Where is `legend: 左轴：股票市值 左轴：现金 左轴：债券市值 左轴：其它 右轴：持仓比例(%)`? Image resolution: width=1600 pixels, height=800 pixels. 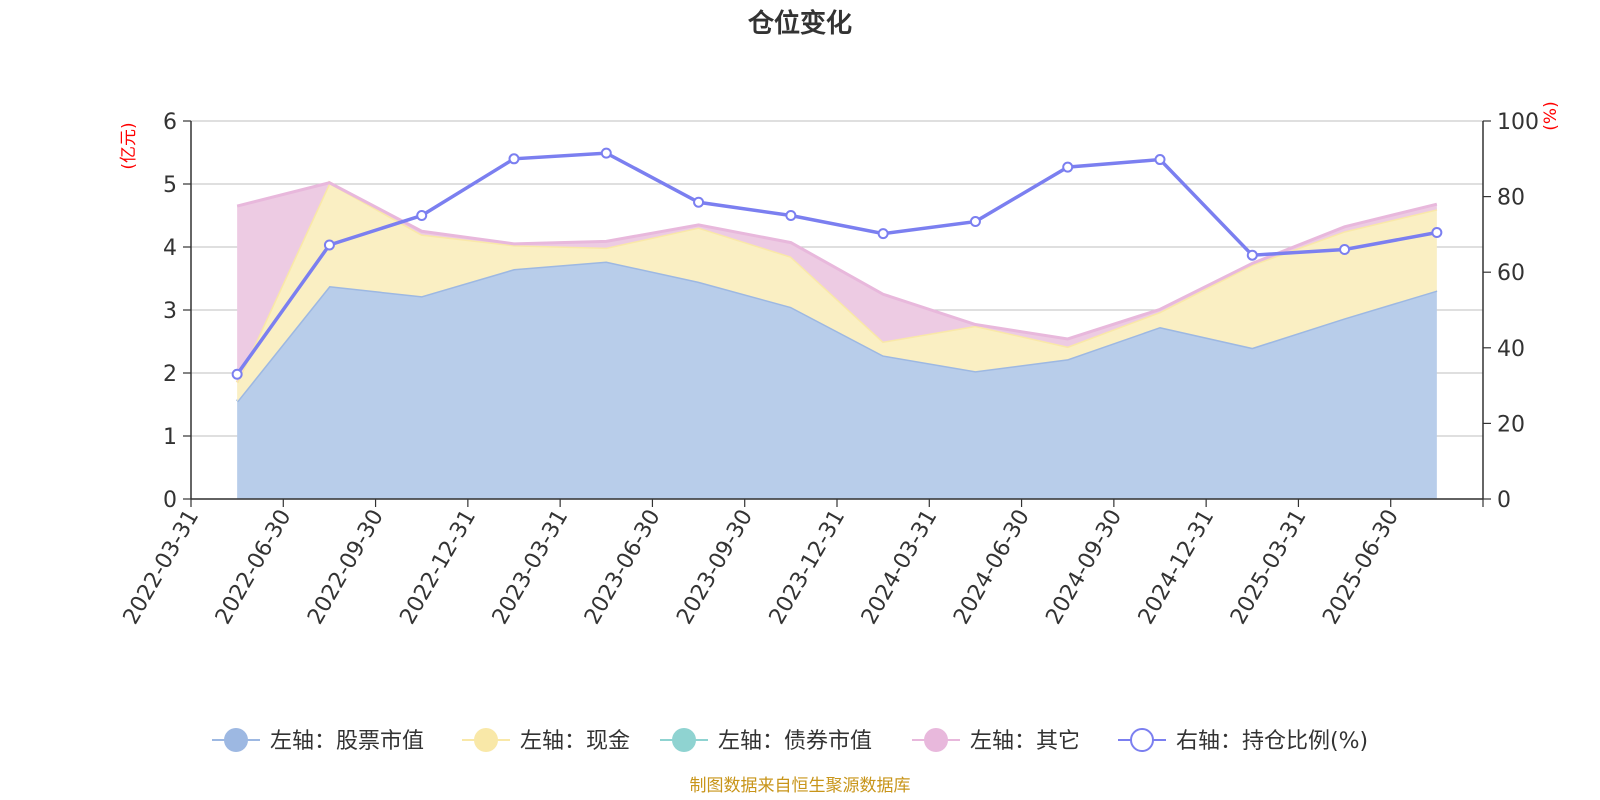 legend: 左轴：股票市值 左轴：现金 左轴：债券市值 左轴：其它 右轴：持仓比例(%) is located at coordinates (790, 741).